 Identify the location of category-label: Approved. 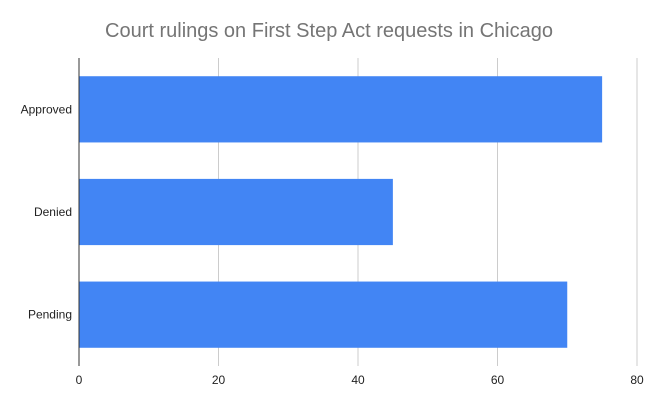
(46, 109).